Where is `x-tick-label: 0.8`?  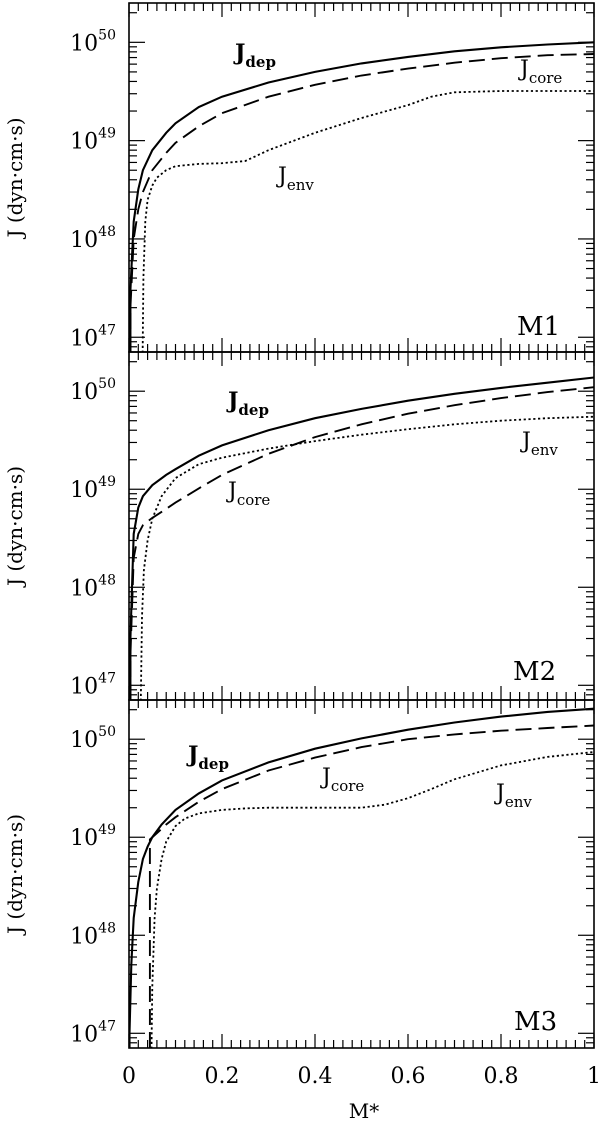
x-tick-label: 0.8 is located at coordinates (501, 1076).